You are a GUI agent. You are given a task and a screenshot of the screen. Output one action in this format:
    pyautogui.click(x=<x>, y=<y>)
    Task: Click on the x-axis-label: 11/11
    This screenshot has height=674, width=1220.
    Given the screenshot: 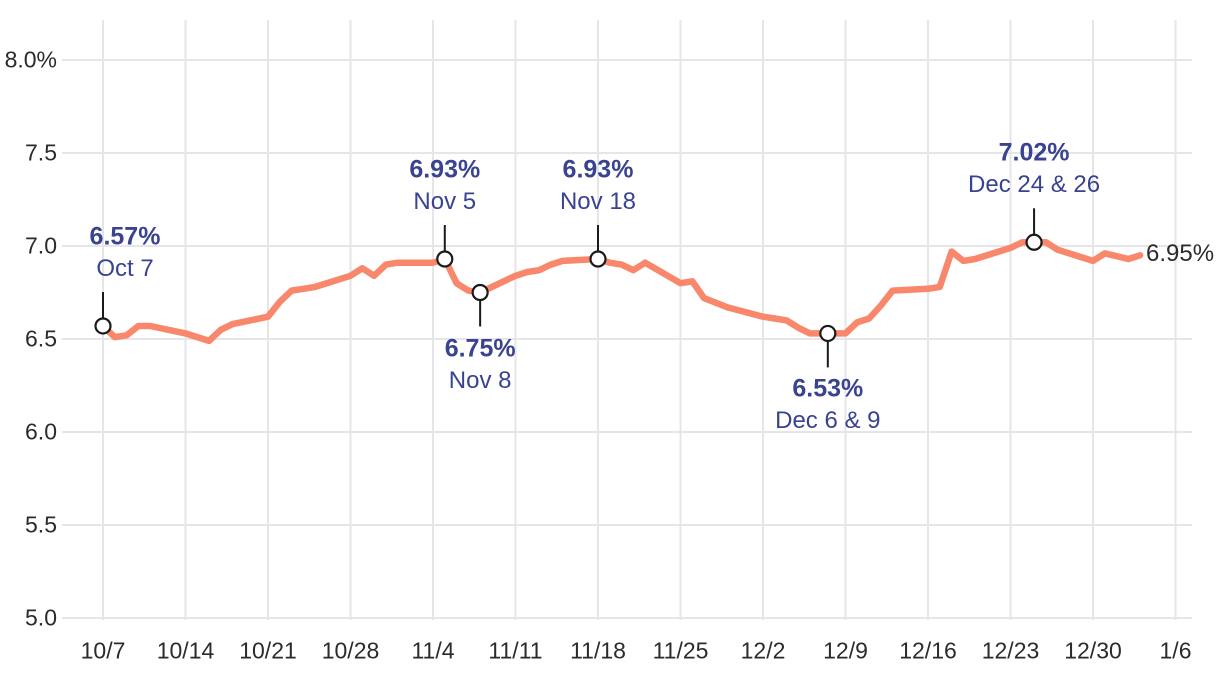 What is the action you would take?
    pyautogui.click(x=515, y=650)
    